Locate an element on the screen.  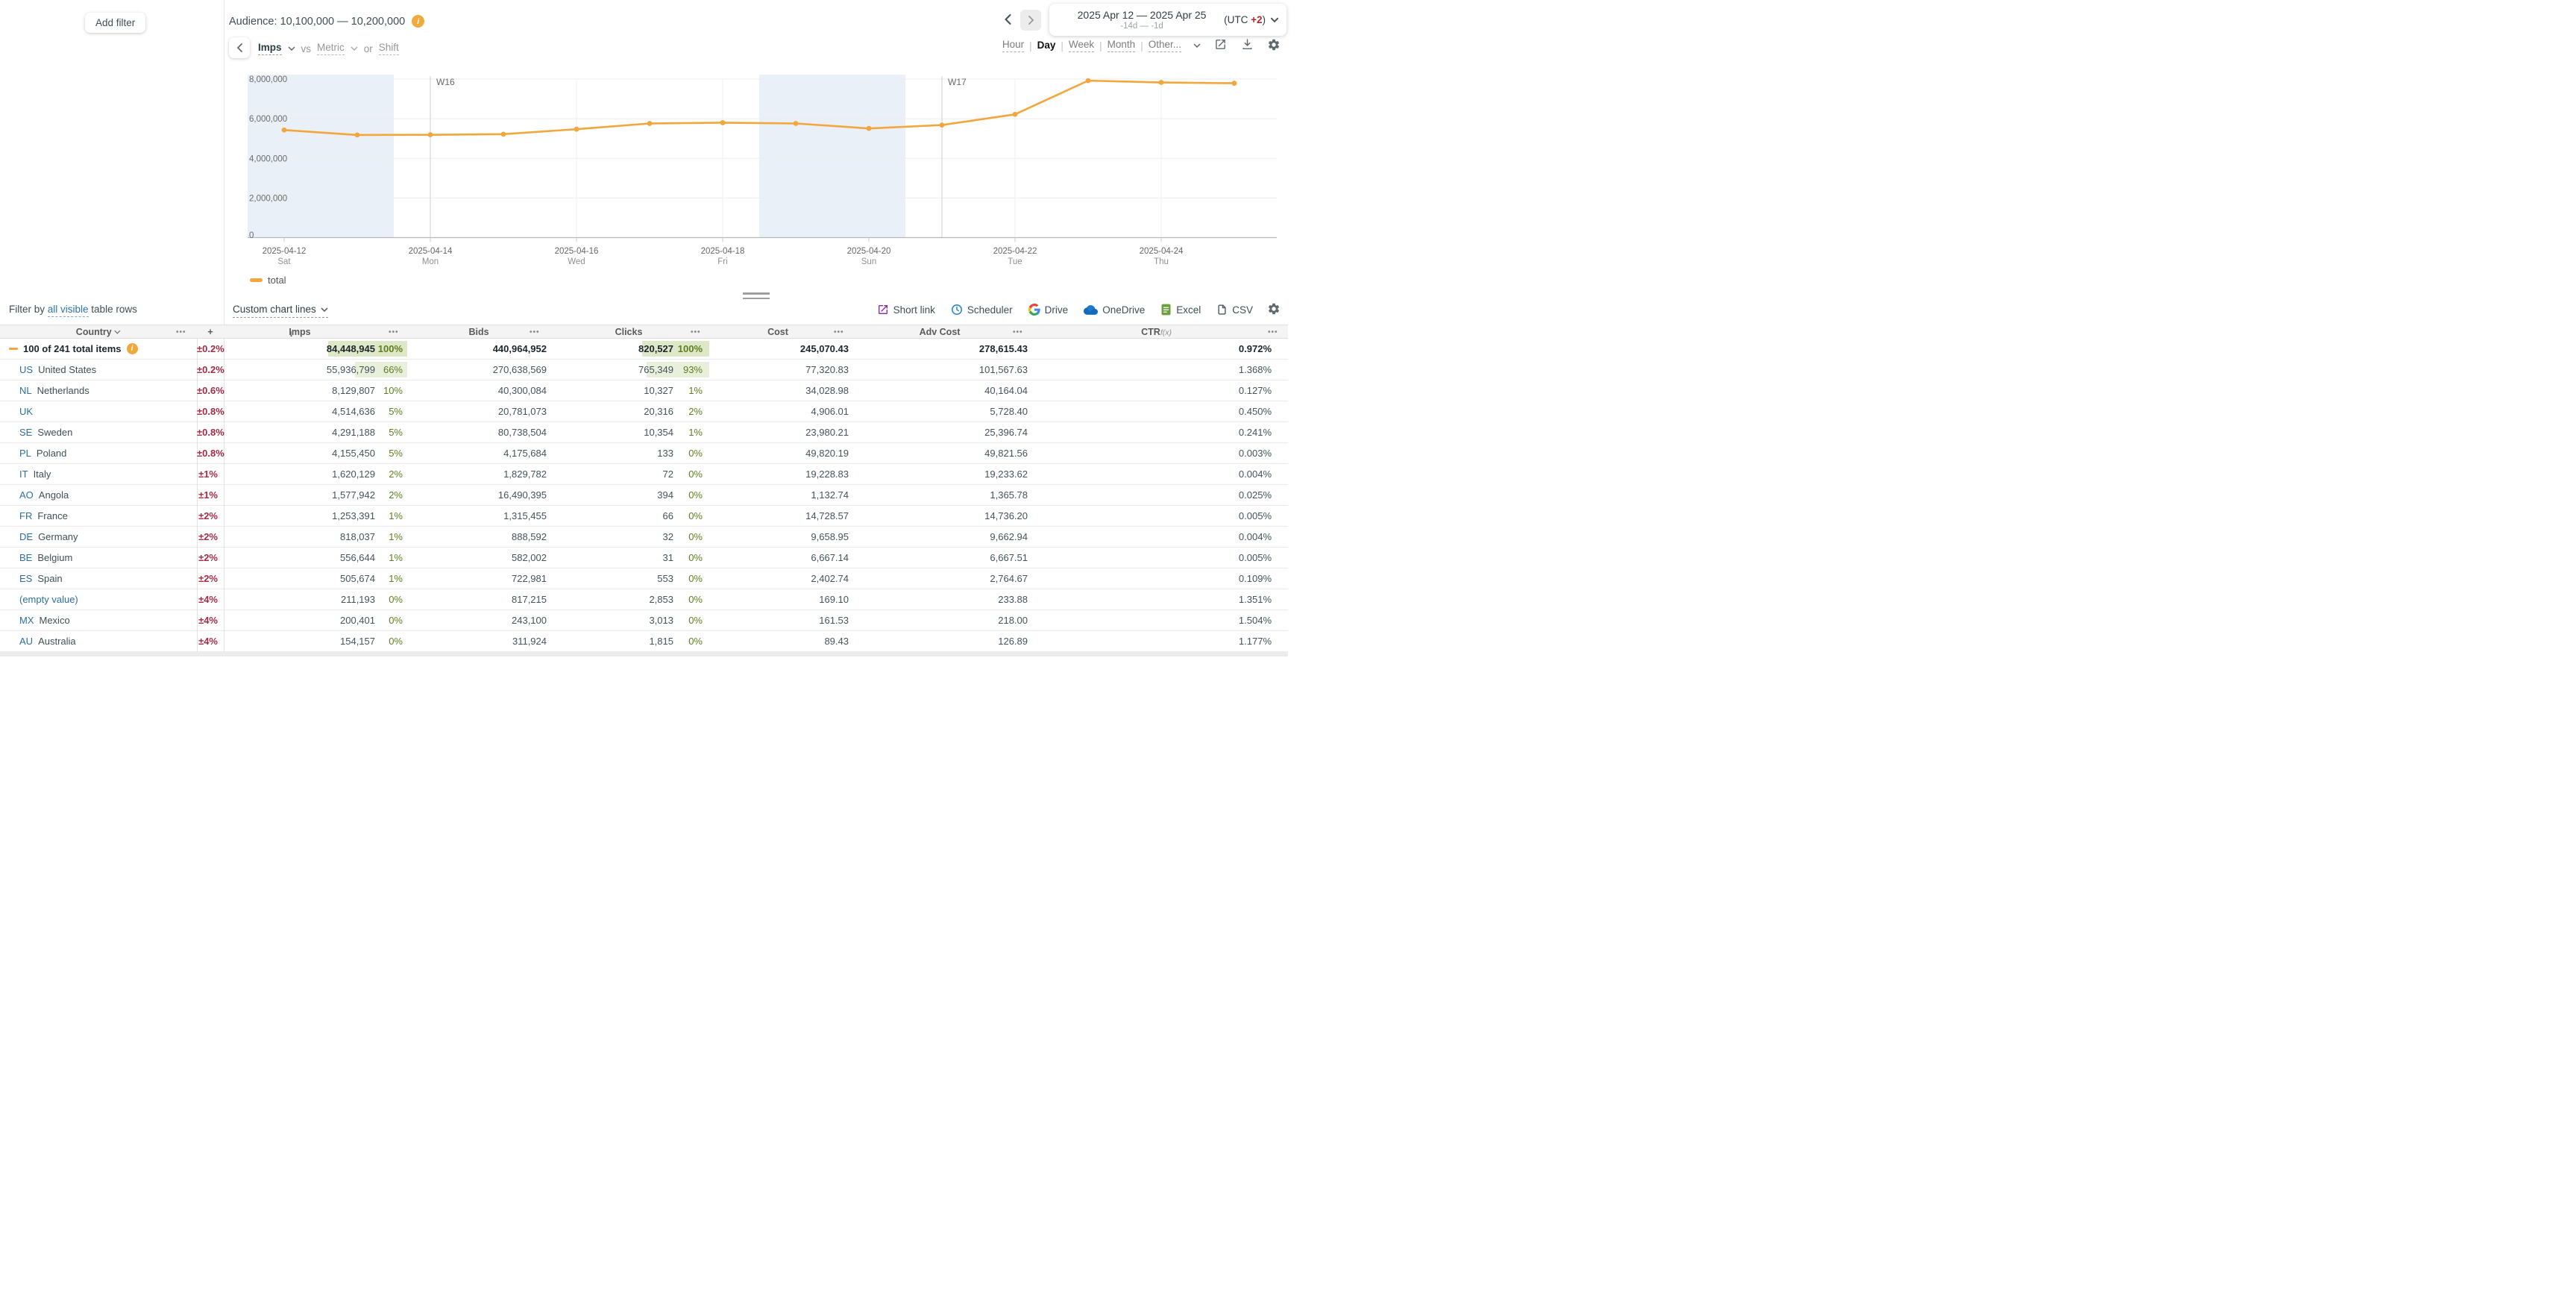
cell-country: BE Belgium is located at coordinates (99, 557).